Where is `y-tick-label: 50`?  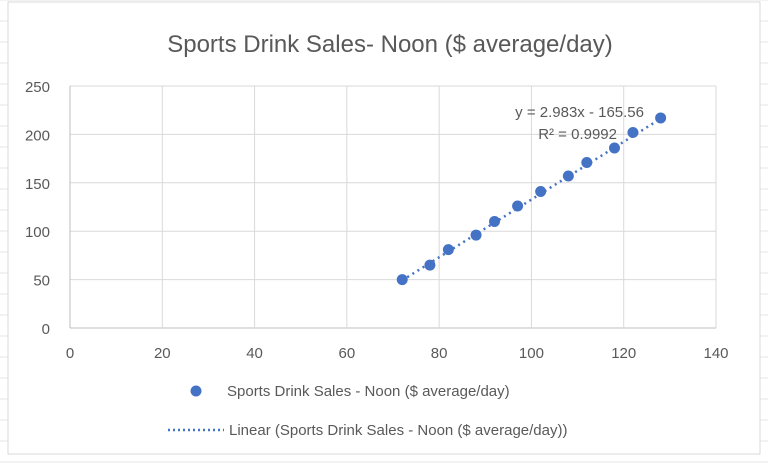
y-tick-label: 50 is located at coordinates (41, 281).